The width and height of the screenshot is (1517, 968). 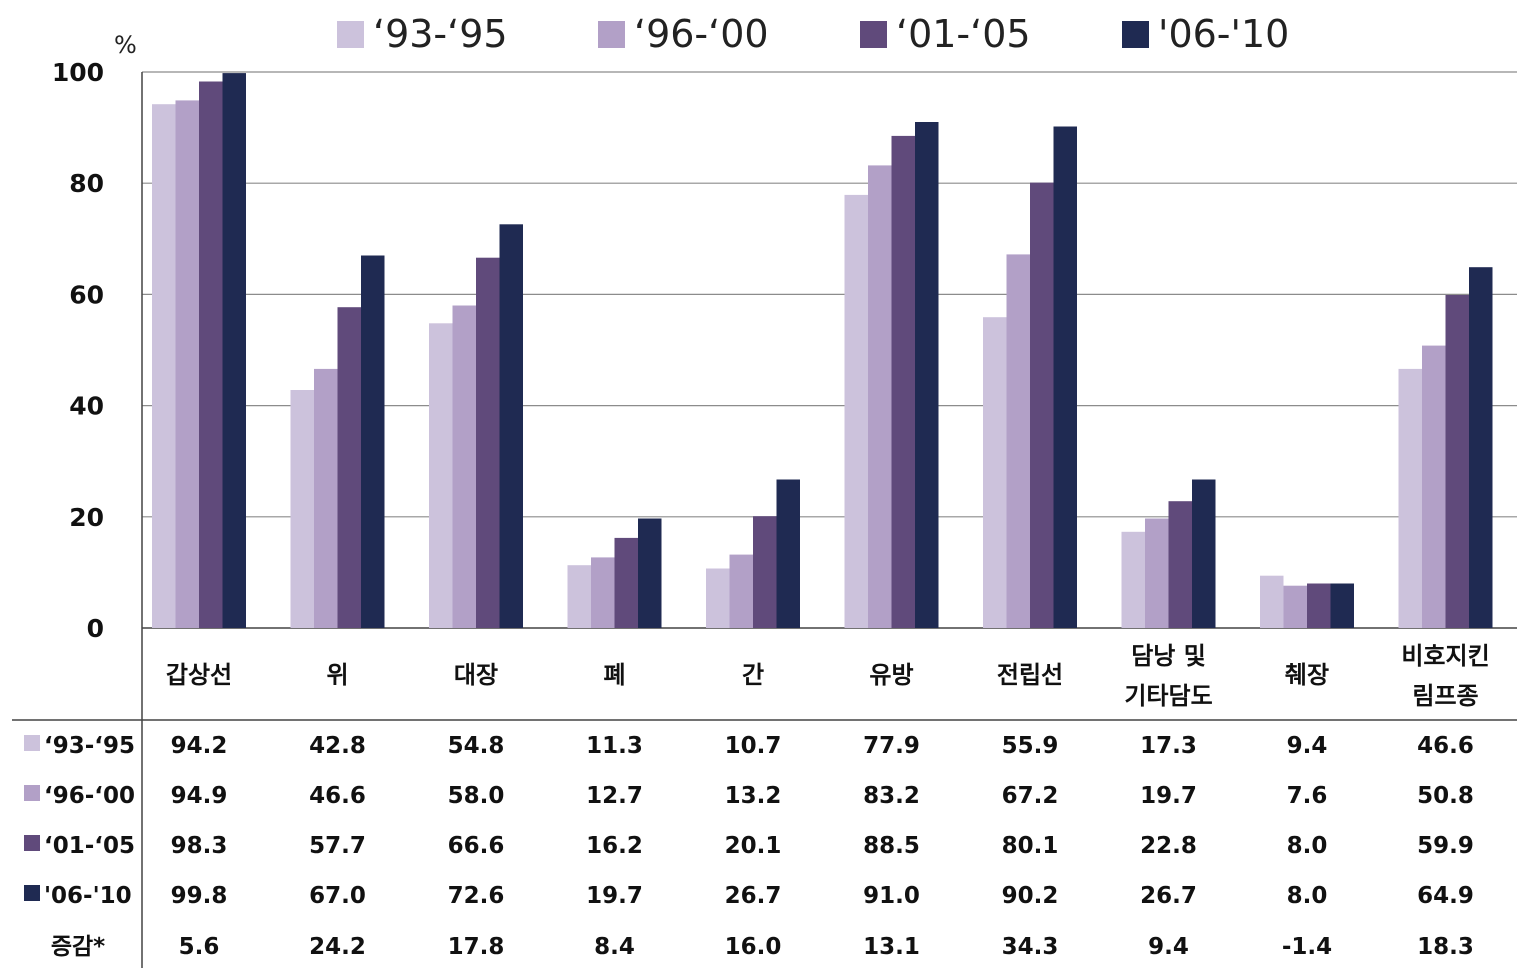 I want to click on table-cell-r3-c9: 64.9, so click(x=1445, y=896).